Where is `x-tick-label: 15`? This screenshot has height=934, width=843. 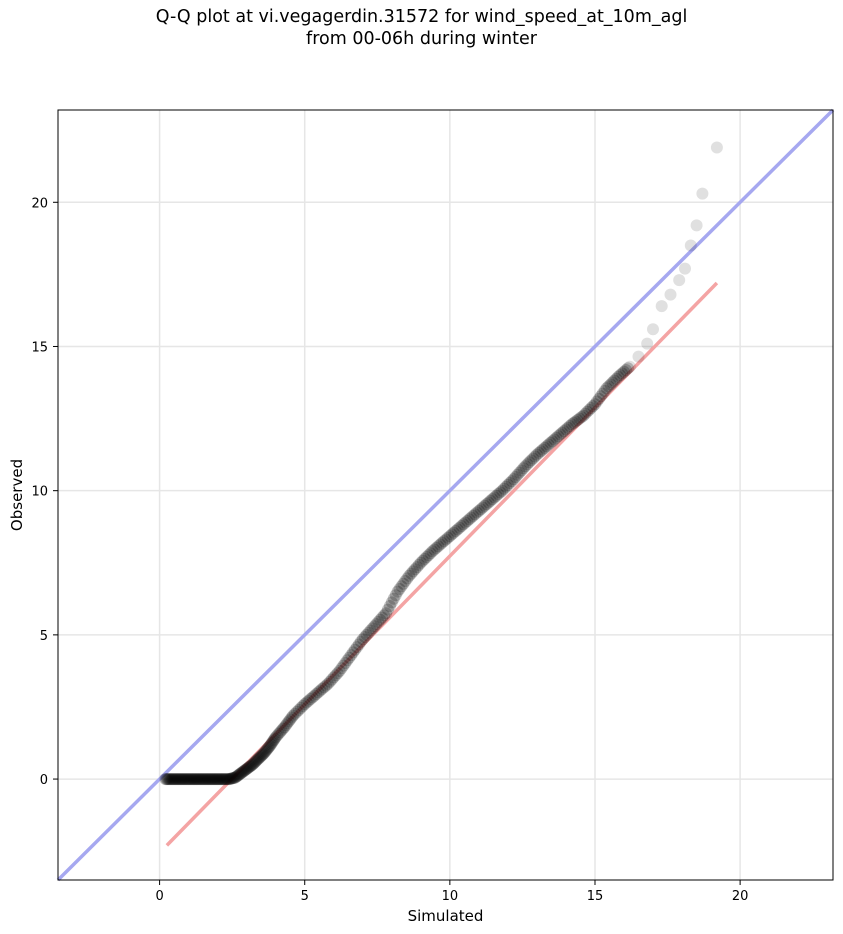 x-tick-label: 15 is located at coordinates (595, 896).